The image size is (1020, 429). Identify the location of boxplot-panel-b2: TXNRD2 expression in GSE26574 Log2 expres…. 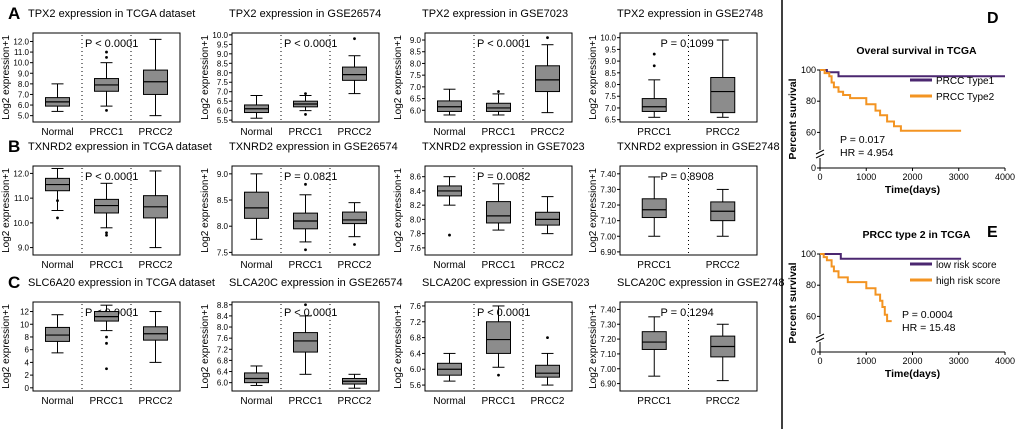
(299, 206).